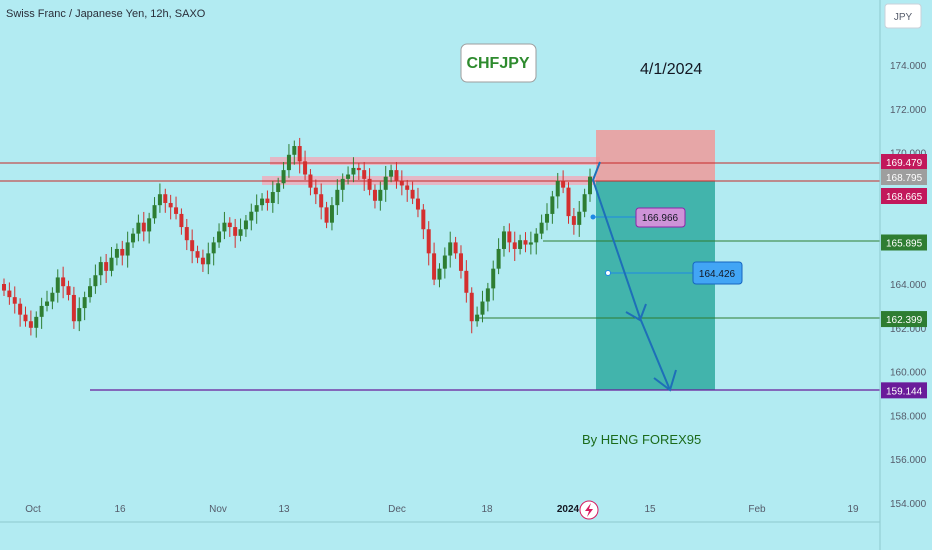 This screenshot has width=932, height=550. Describe the element at coordinates (908, 416) in the screenshot. I see `price-tick-label: 158.000` at that location.